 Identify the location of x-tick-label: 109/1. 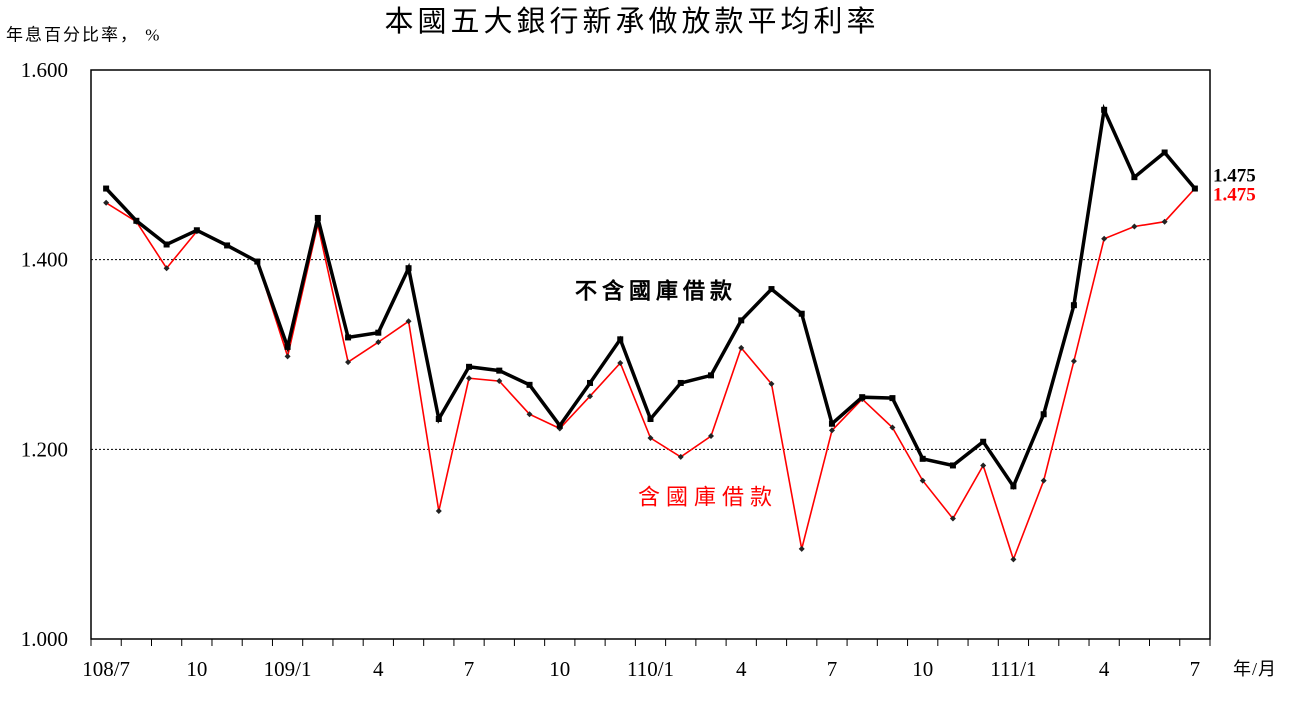
(288, 669).